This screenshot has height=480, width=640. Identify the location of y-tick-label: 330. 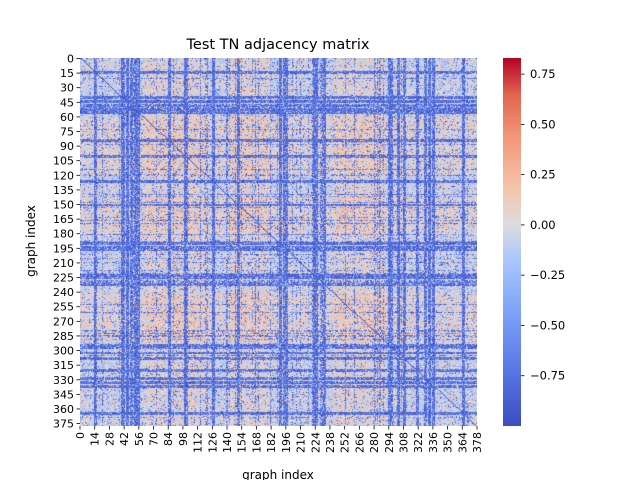
(63, 380).